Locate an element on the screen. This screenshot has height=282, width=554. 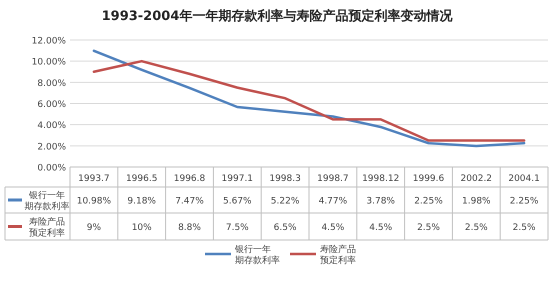
x-tick-label: 1996.5 is located at coordinates (142, 179).